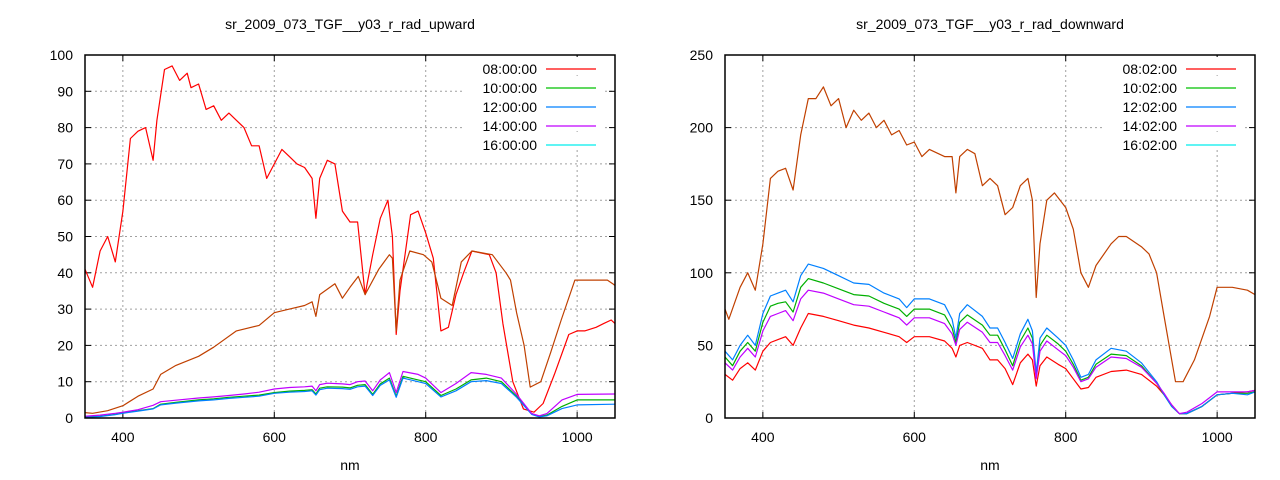  Describe the element at coordinates (510, 126) in the screenshot. I see `legend-label: 14:00:00` at that location.